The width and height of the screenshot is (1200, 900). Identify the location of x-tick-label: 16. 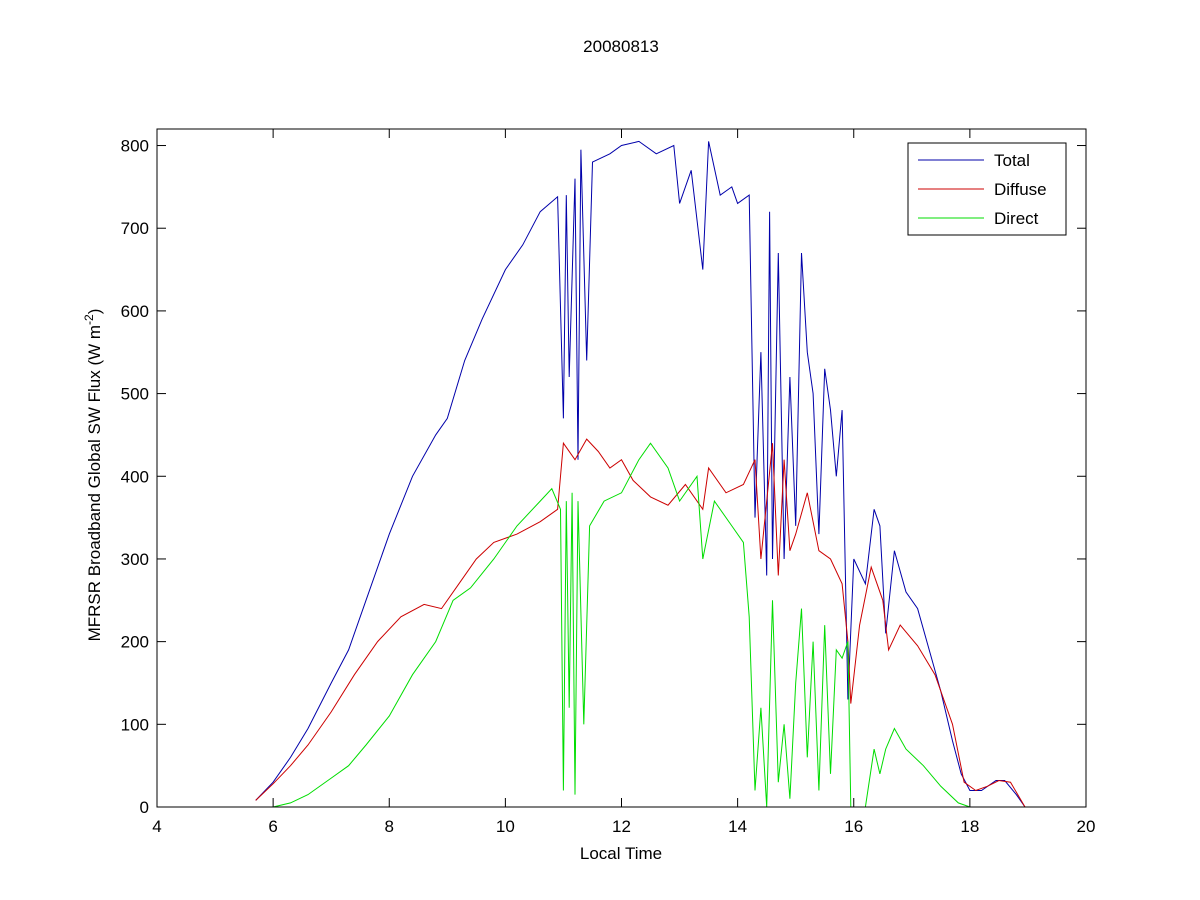
(853, 826).